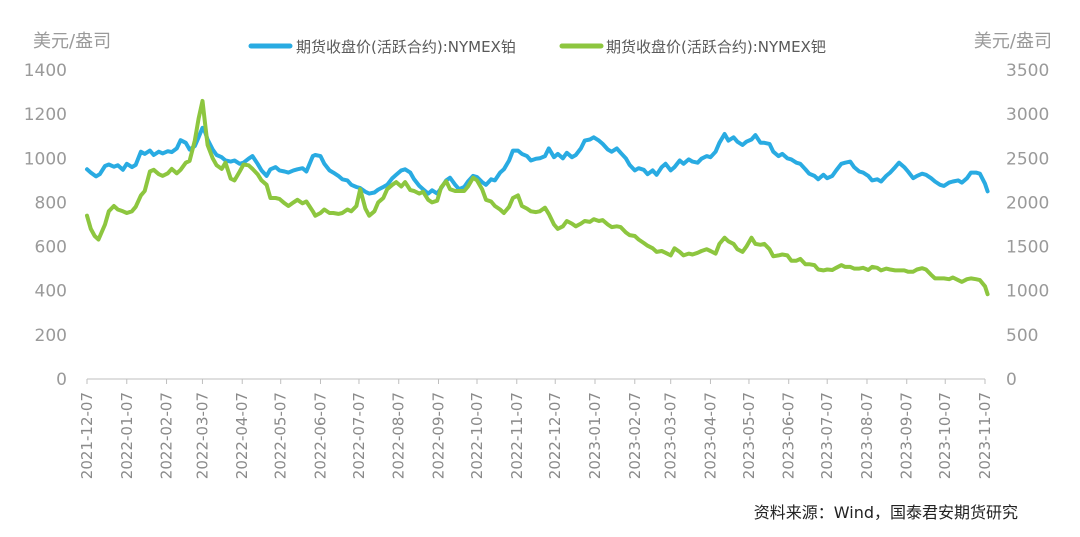 The width and height of the screenshot is (1080, 537). What do you see at coordinates (45, 225) in the screenshot?
I see `left-axis-ticks: 0 200 400 600 800 1000 1200 1400` at bounding box center [45, 225].